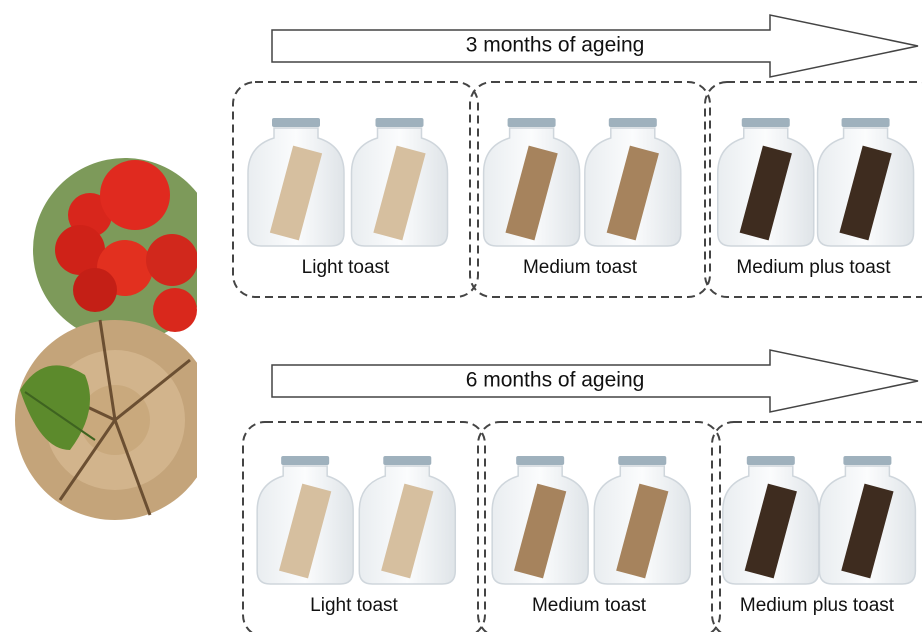 The height and width of the screenshot is (632, 922). Describe the element at coordinates (555, 45) in the screenshot. I see `arrow-label: 3 months of ageing` at that location.